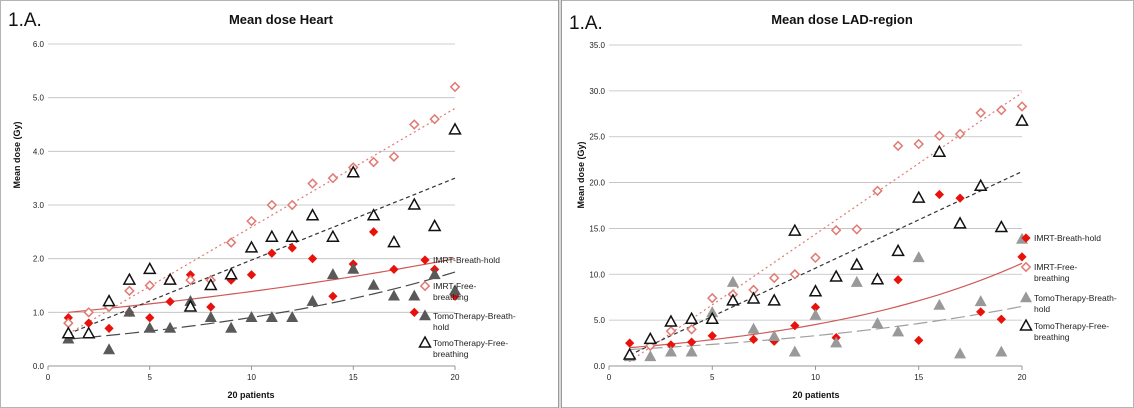 The width and height of the screenshot is (1134, 408). What do you see at coordinates (597, 45) in the screenshot?
I see `y-tick-label: 35.0` at bounding box center [597, 45].